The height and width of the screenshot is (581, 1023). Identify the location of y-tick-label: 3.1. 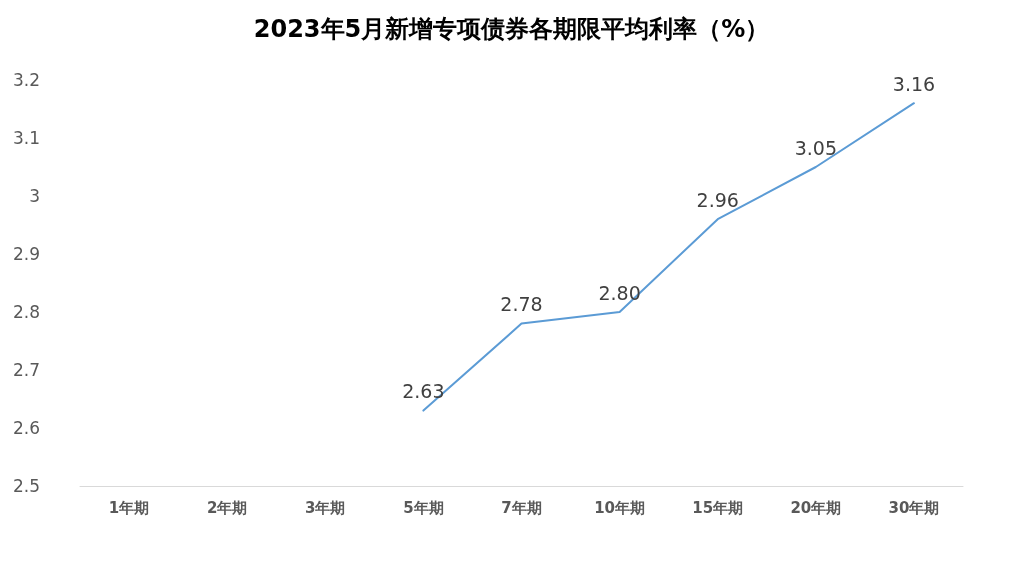
(26, 138).